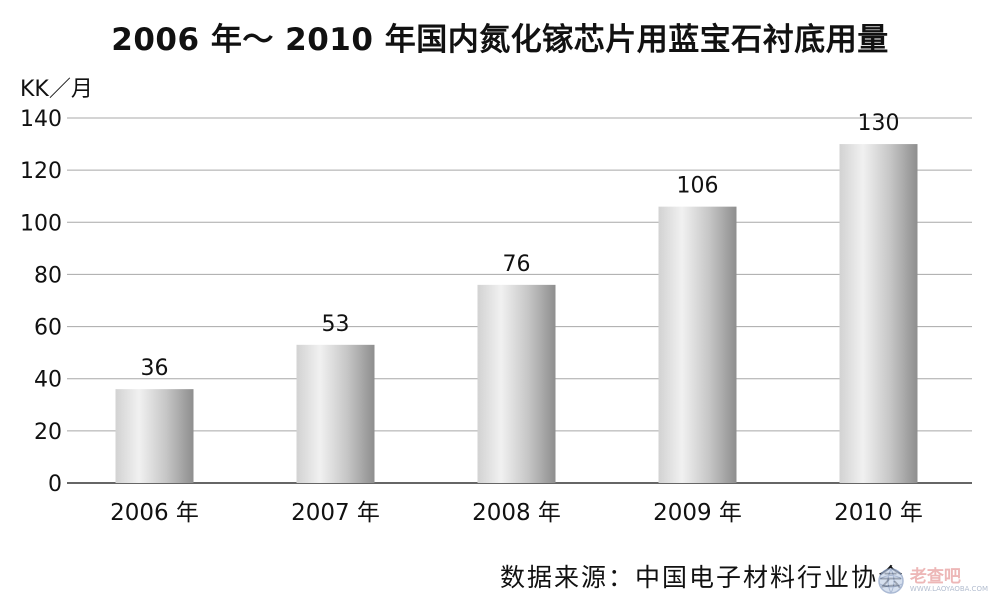  Describe the element at coordinates (41, 171) in the screenshot. I see `y-tick-label: 120` at that location.